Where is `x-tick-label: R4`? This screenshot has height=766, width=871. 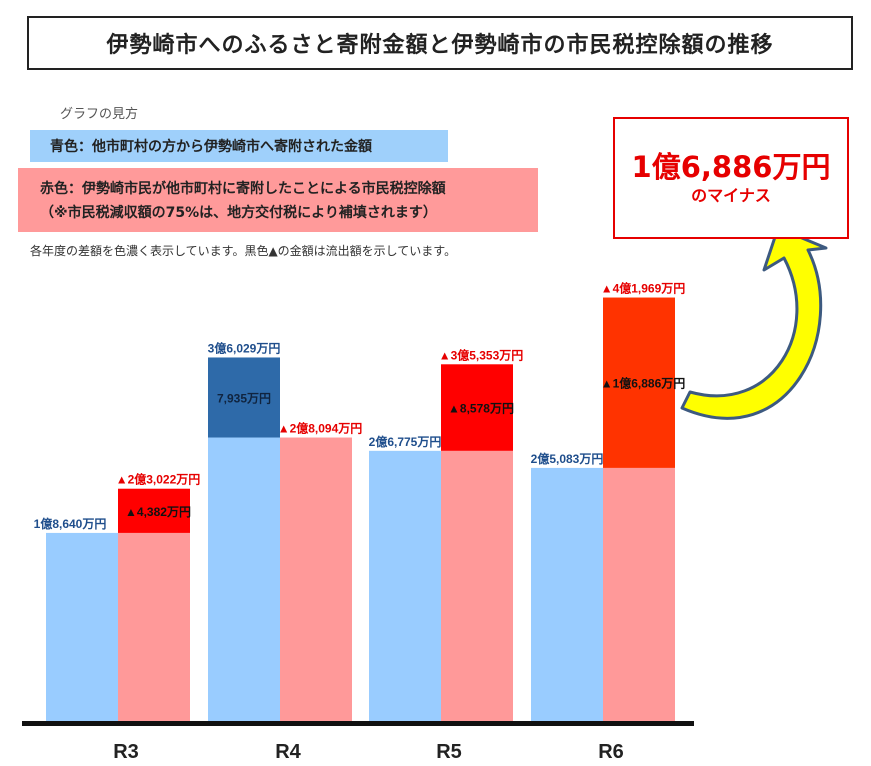
x-tick-label: R4 is located at coordinates (288, 752).